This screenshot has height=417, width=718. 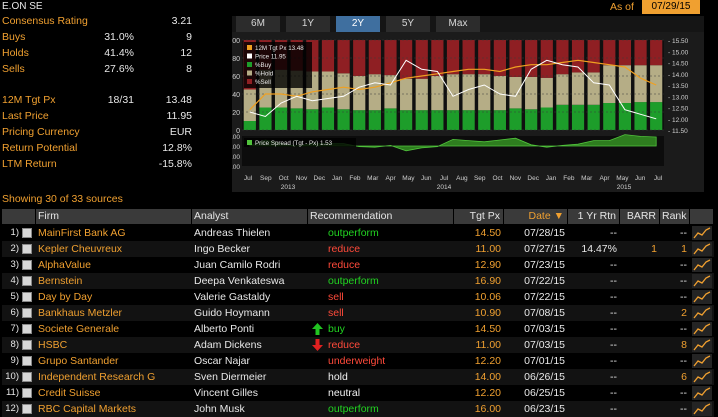 What do you see at coordinates (344, 345) in the screenshot?
I see `recommendation: reduce` at bounding box center [344, 345].